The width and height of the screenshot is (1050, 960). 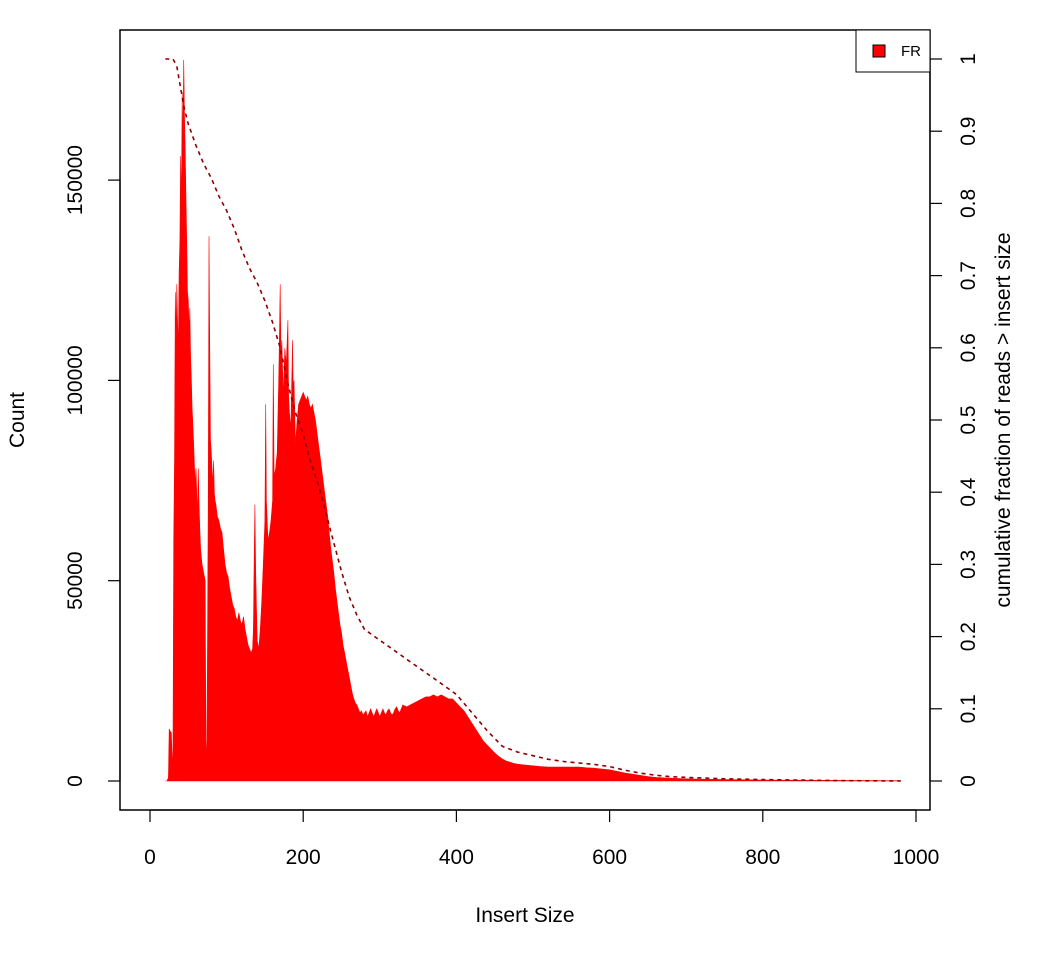 I want to click on y-tick-label: 50000, so click(x=75, y=580).